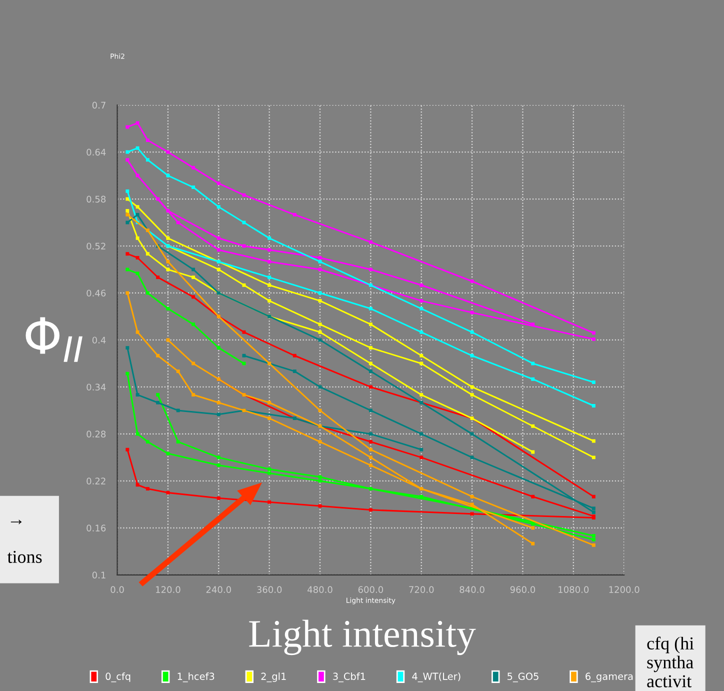 This screenshot has height=691, width=724. I want to click on x-tick-label: 0.0, so click(117, 590).